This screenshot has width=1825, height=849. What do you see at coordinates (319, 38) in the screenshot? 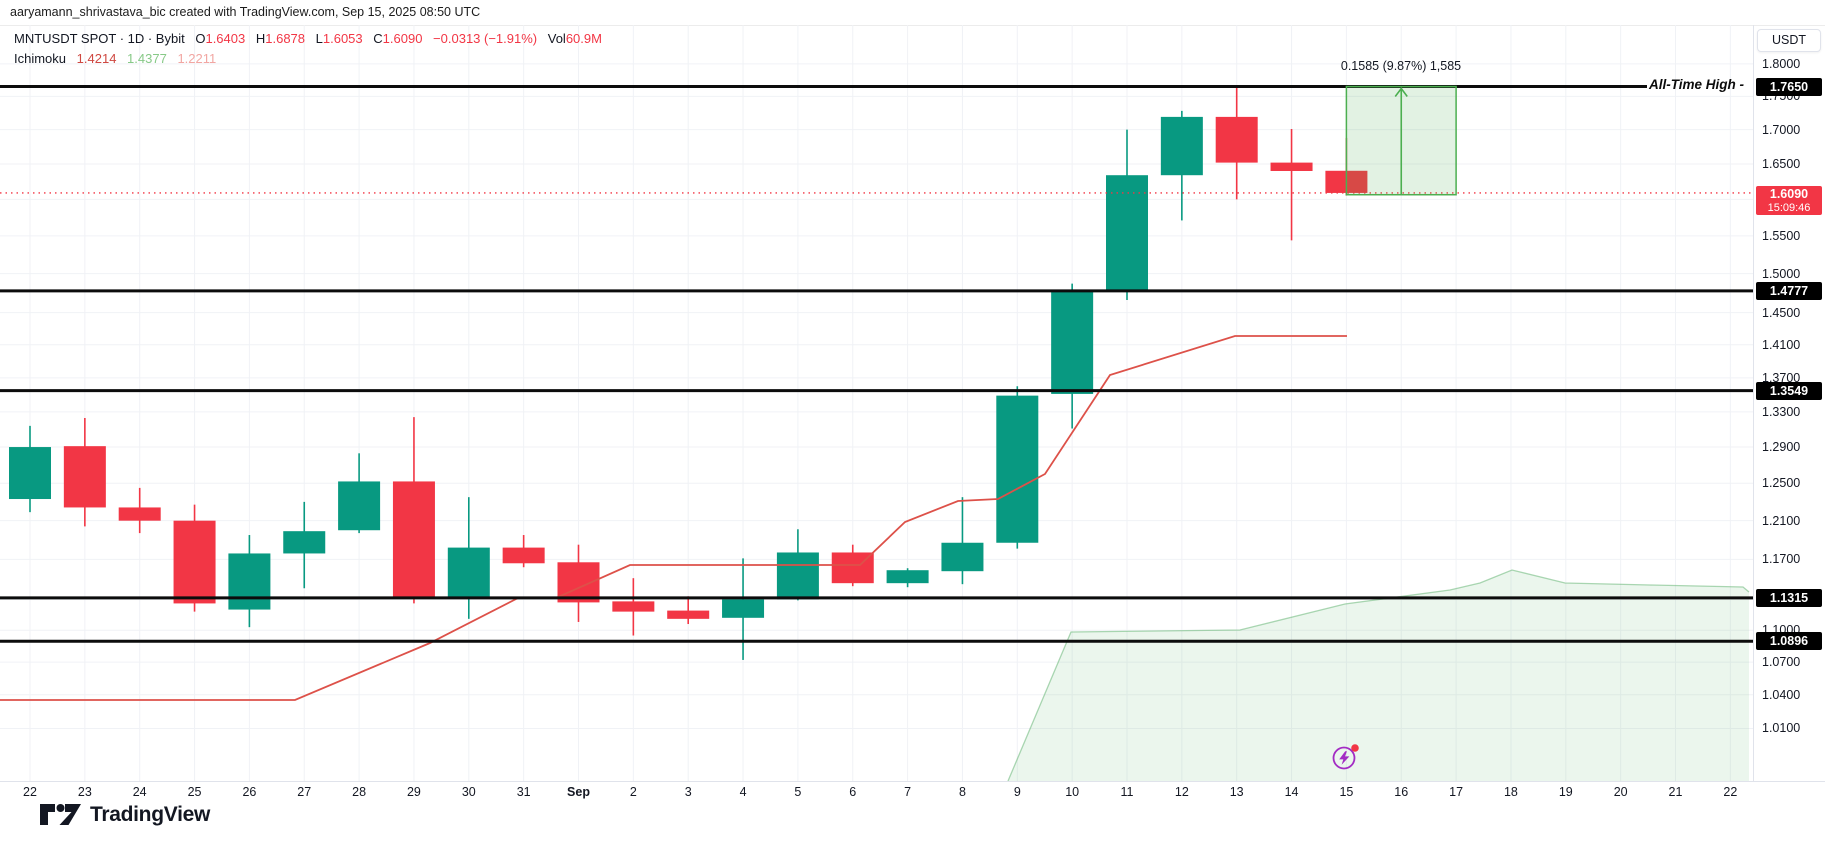
I see `low-label: L` at bounding box center [319, 38].